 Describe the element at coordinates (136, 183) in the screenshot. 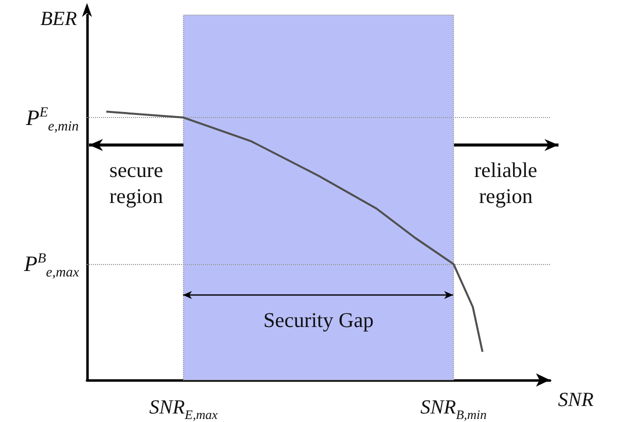

I see `annotation: secure region` at that location.